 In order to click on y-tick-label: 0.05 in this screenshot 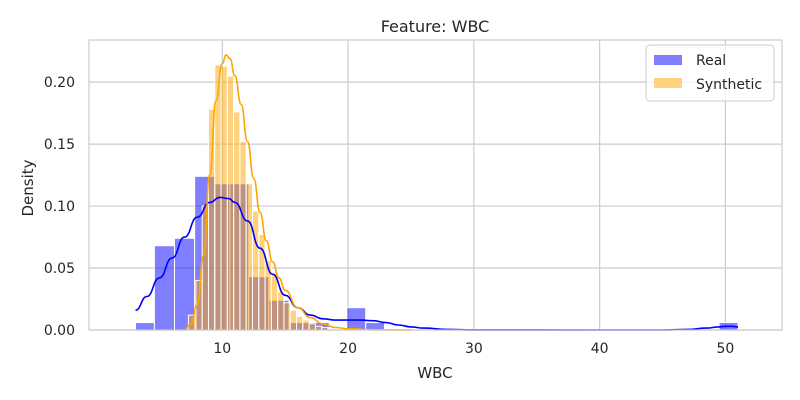, I will do `click(59, 269)`.